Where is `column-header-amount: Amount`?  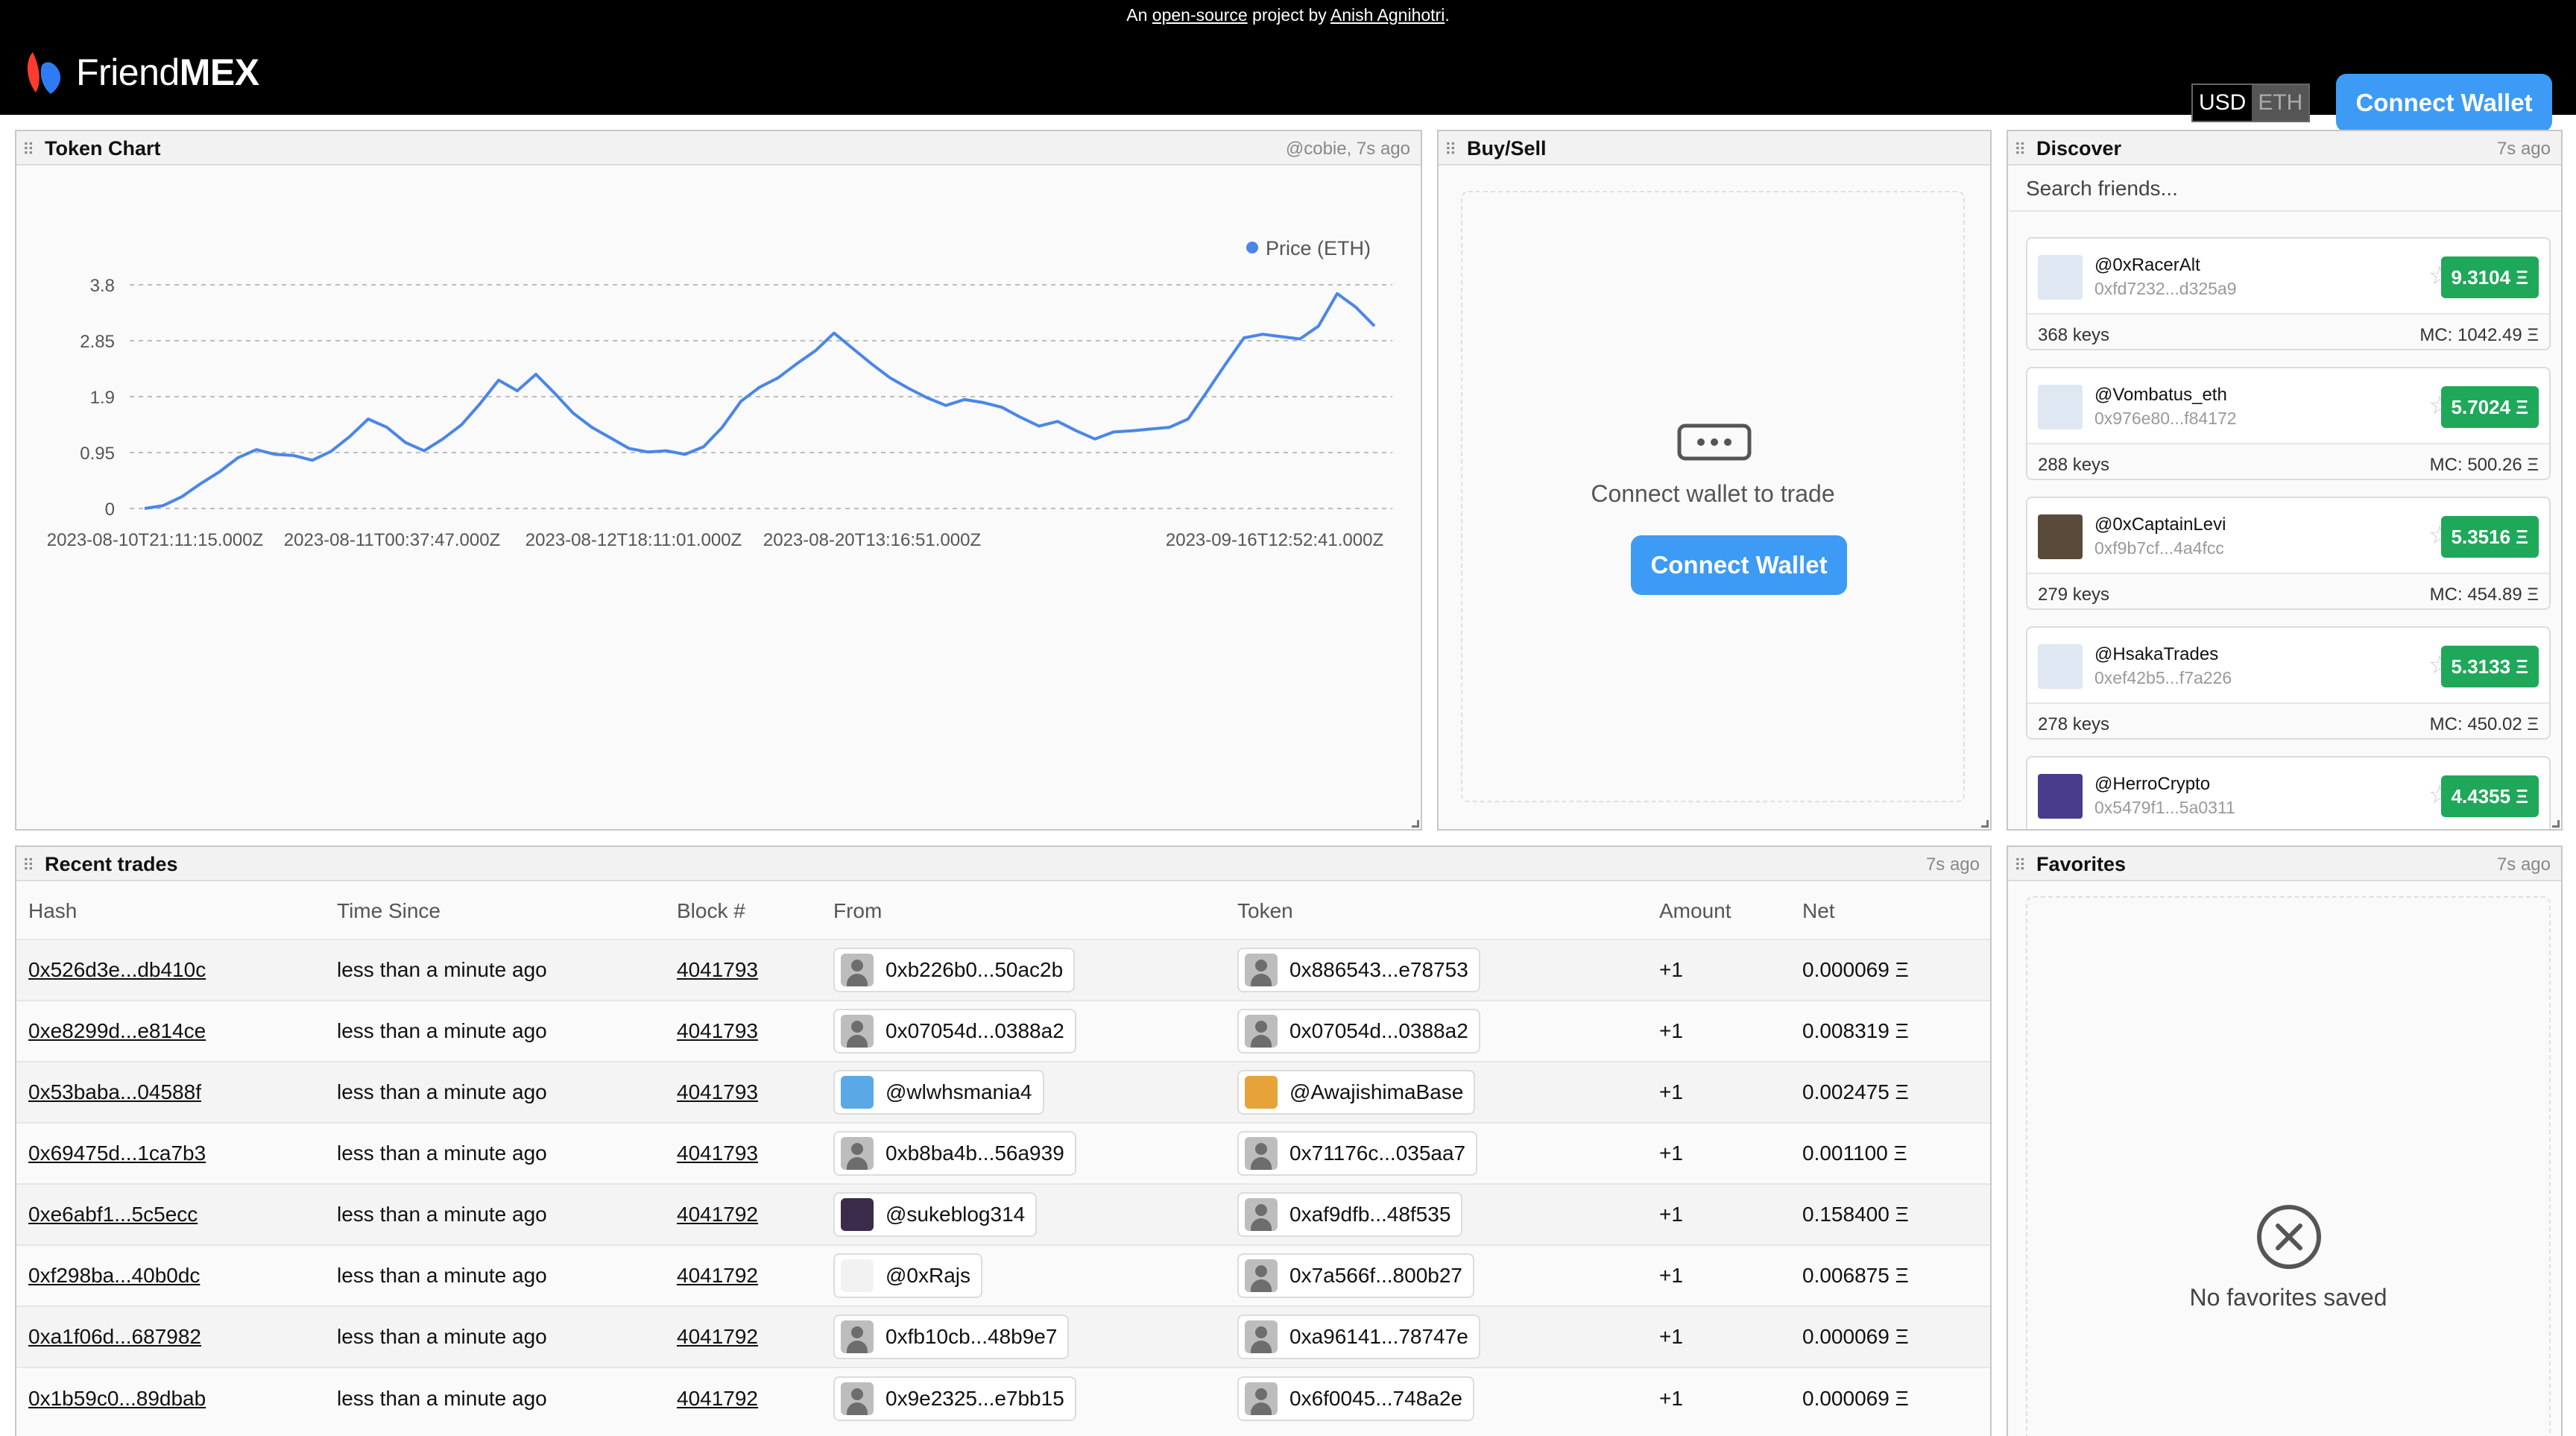 column-header-amount: Amount is located at coordinates (1718, 911).